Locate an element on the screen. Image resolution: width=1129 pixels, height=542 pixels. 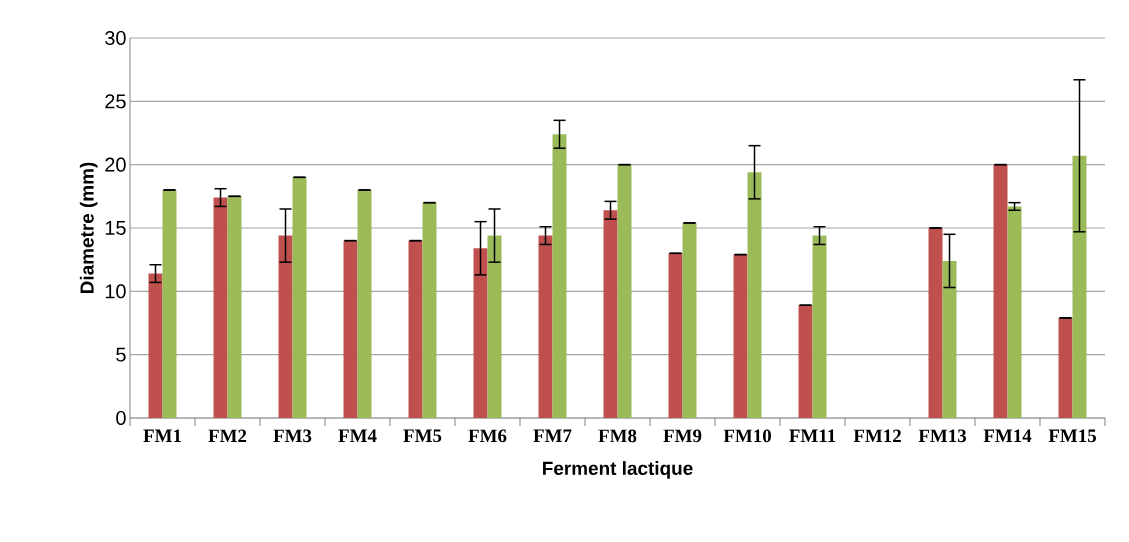
y-tick-label: 15 is located at coordinates (115, 228).